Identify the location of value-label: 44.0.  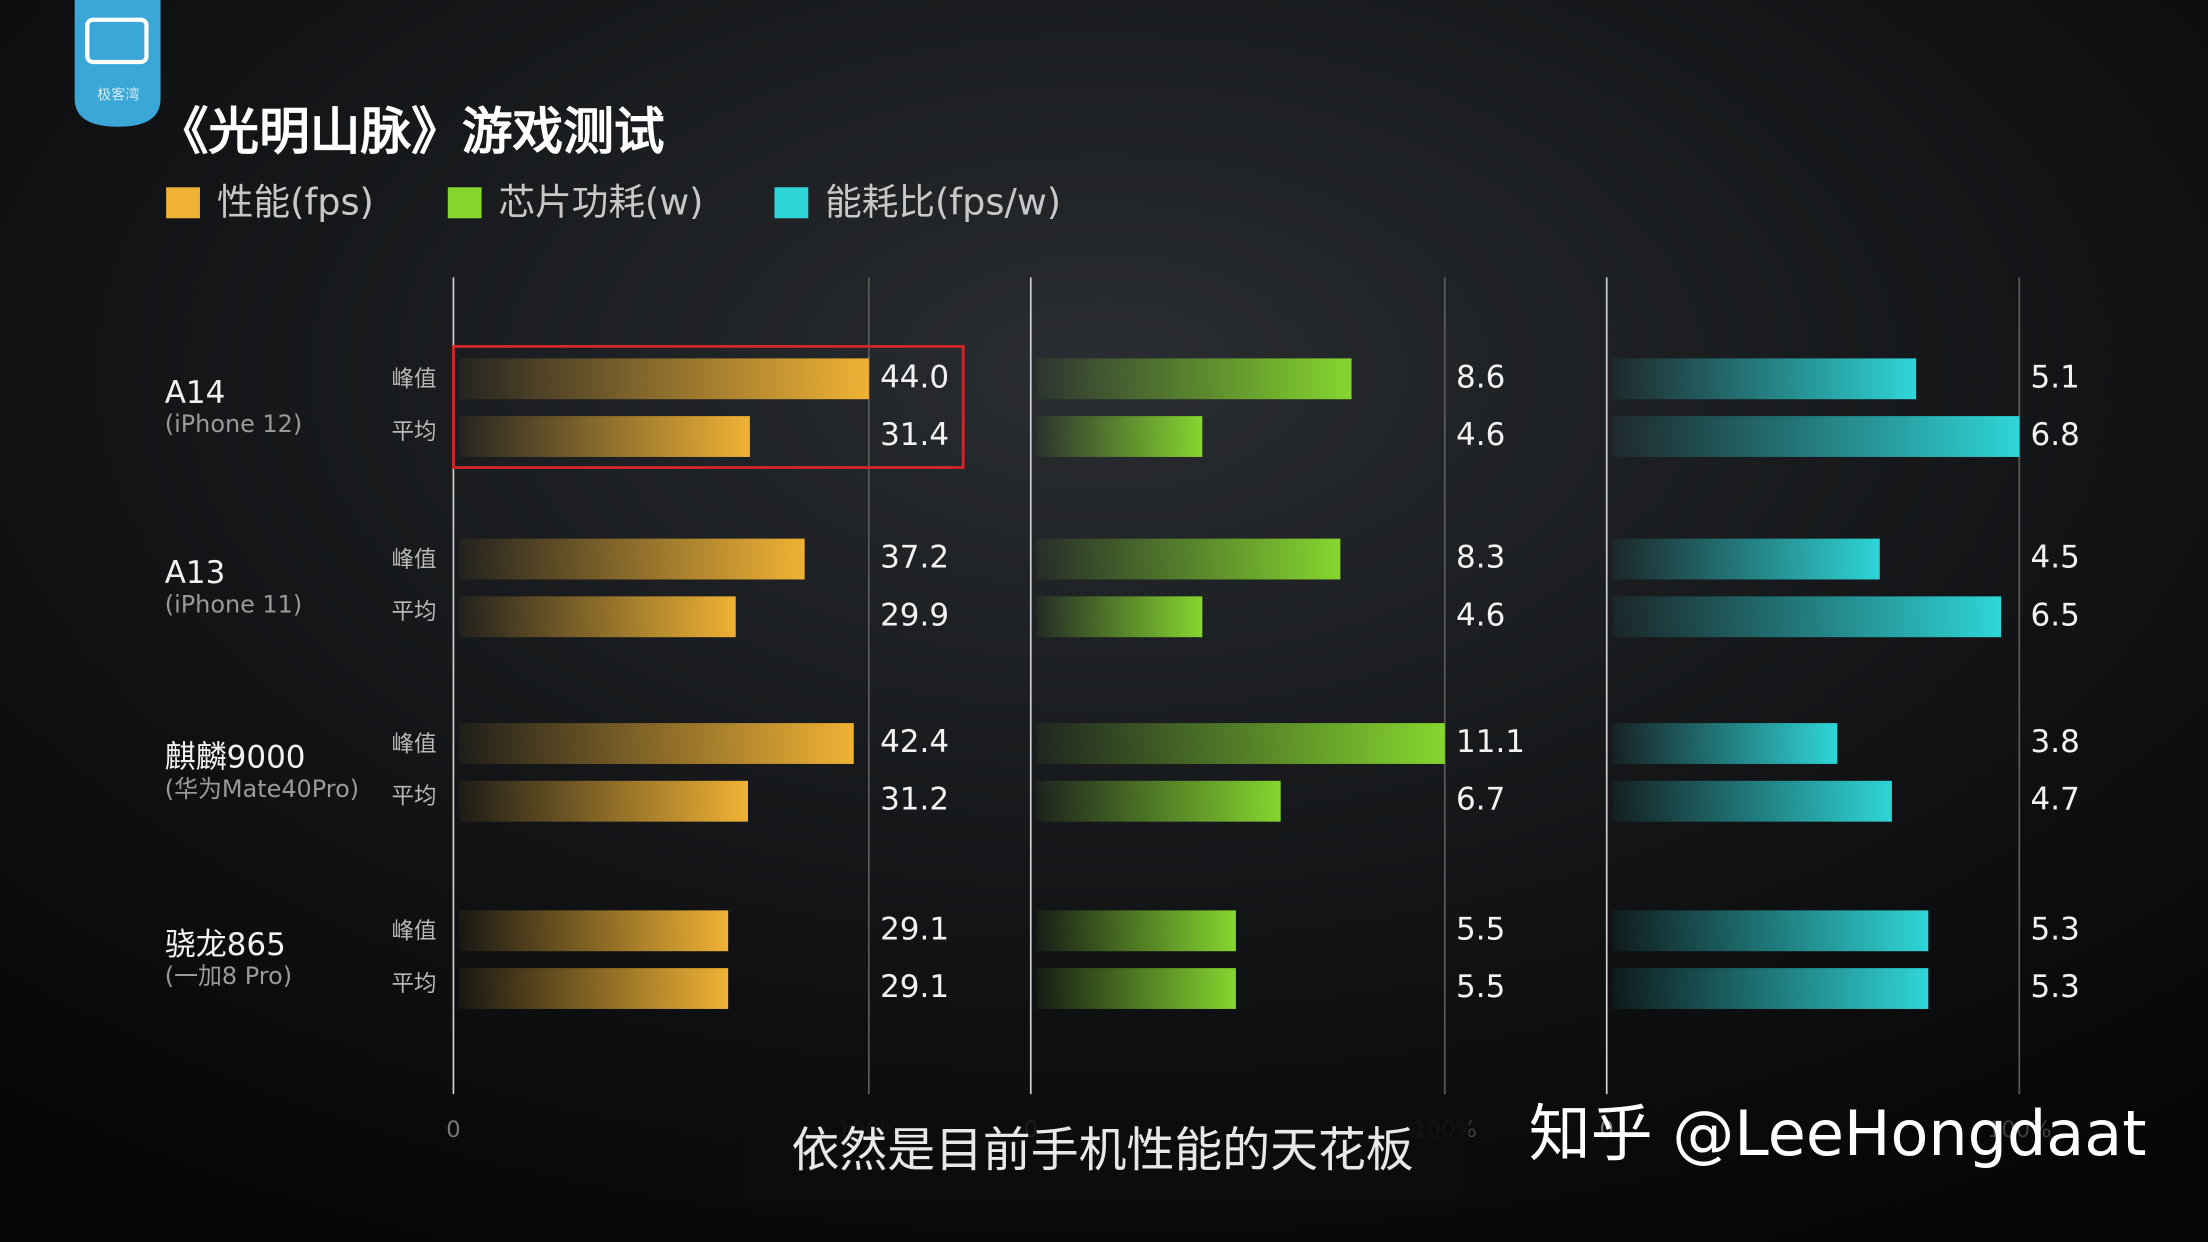
(914, 377).